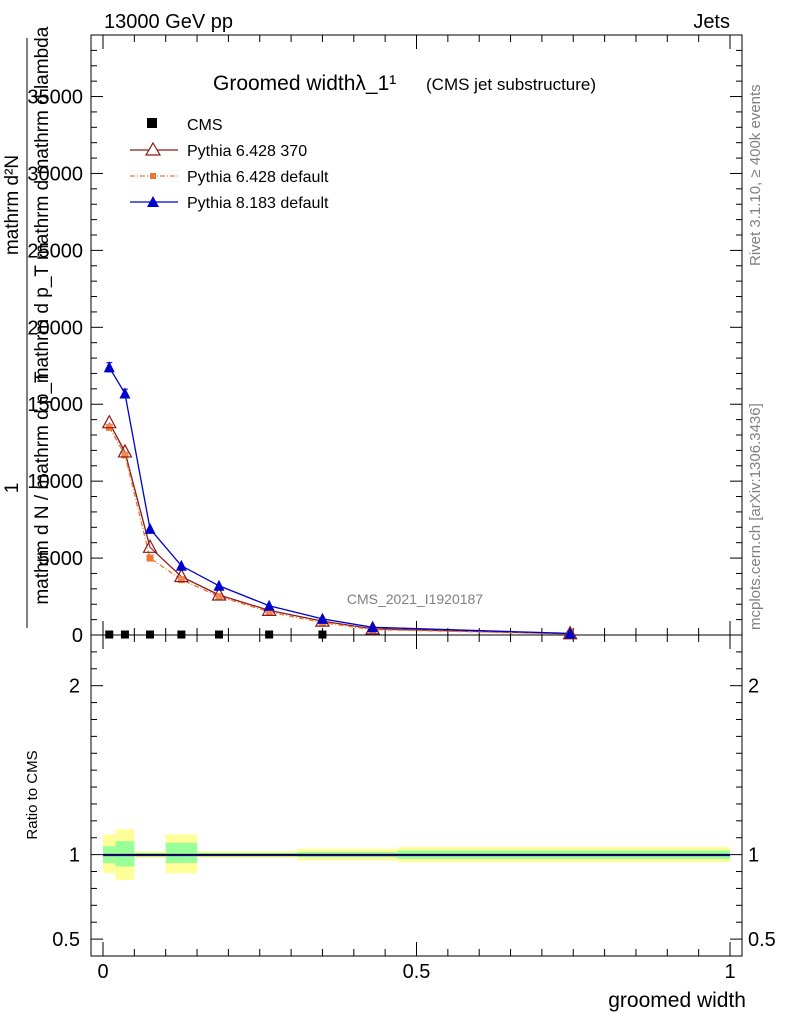 This screenshot has height=1024, width=786. Describe the element at coordinates (416, 855) in the screenshot. I see `ratio-lines` at that location.